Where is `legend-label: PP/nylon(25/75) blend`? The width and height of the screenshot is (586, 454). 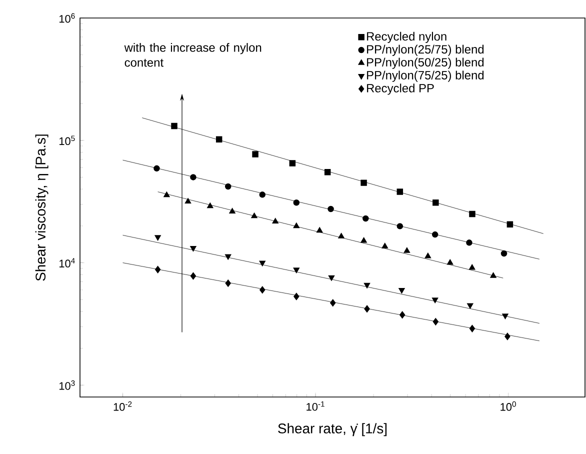 legend-label: PP/nylon(25/75) blend is located at coordinates (425, 50).